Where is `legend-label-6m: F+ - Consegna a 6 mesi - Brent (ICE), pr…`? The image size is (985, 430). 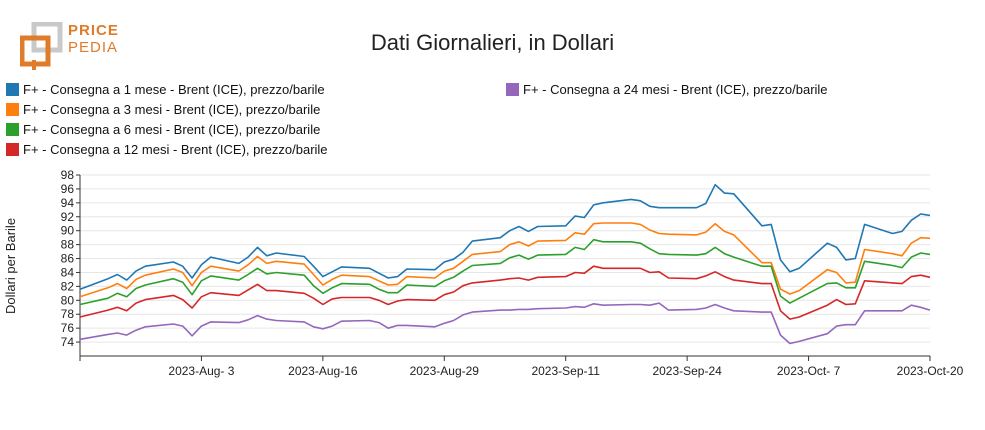
legend-label-6m: F+ - Consegna a 6 mesi - Brent (ICE), pr… is located at coordinates (172, 129).